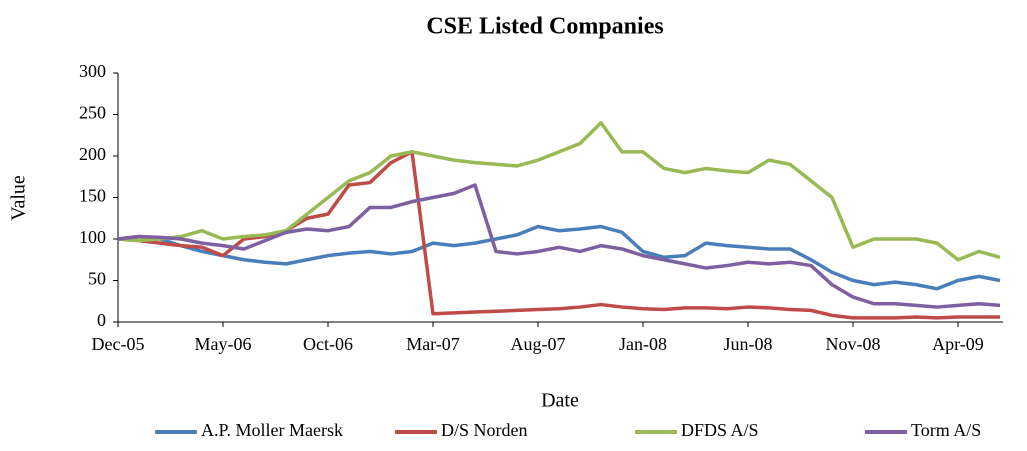  Describe the element at coordinates (92, 196) in the screenshot. I see `y-tick-label: 150` at that location.